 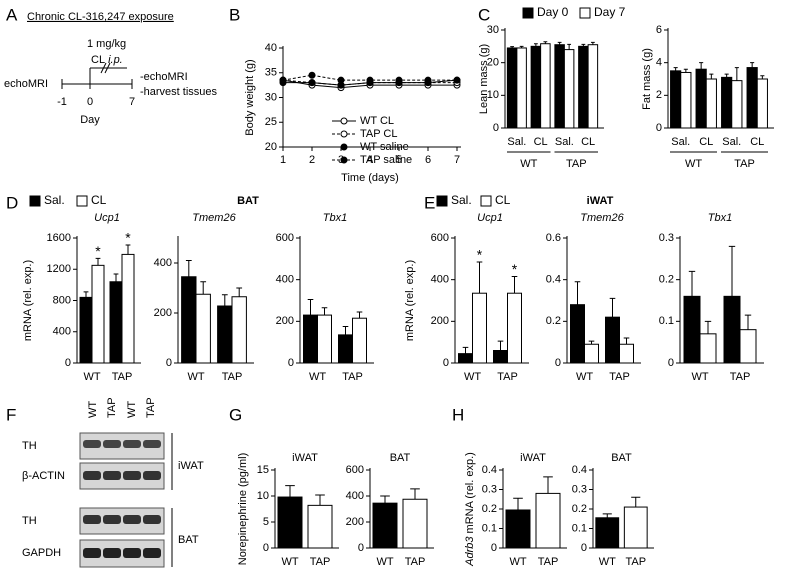 I want to click on y-tick-label: 0.1, so click(x=579, y=528).